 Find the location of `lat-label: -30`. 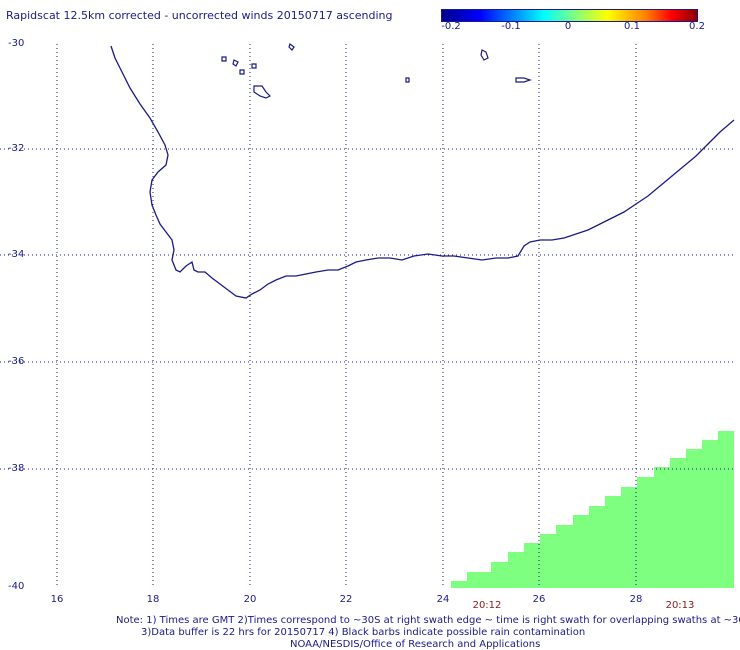

lat-label: -30 is located at coordinates (16, 43).